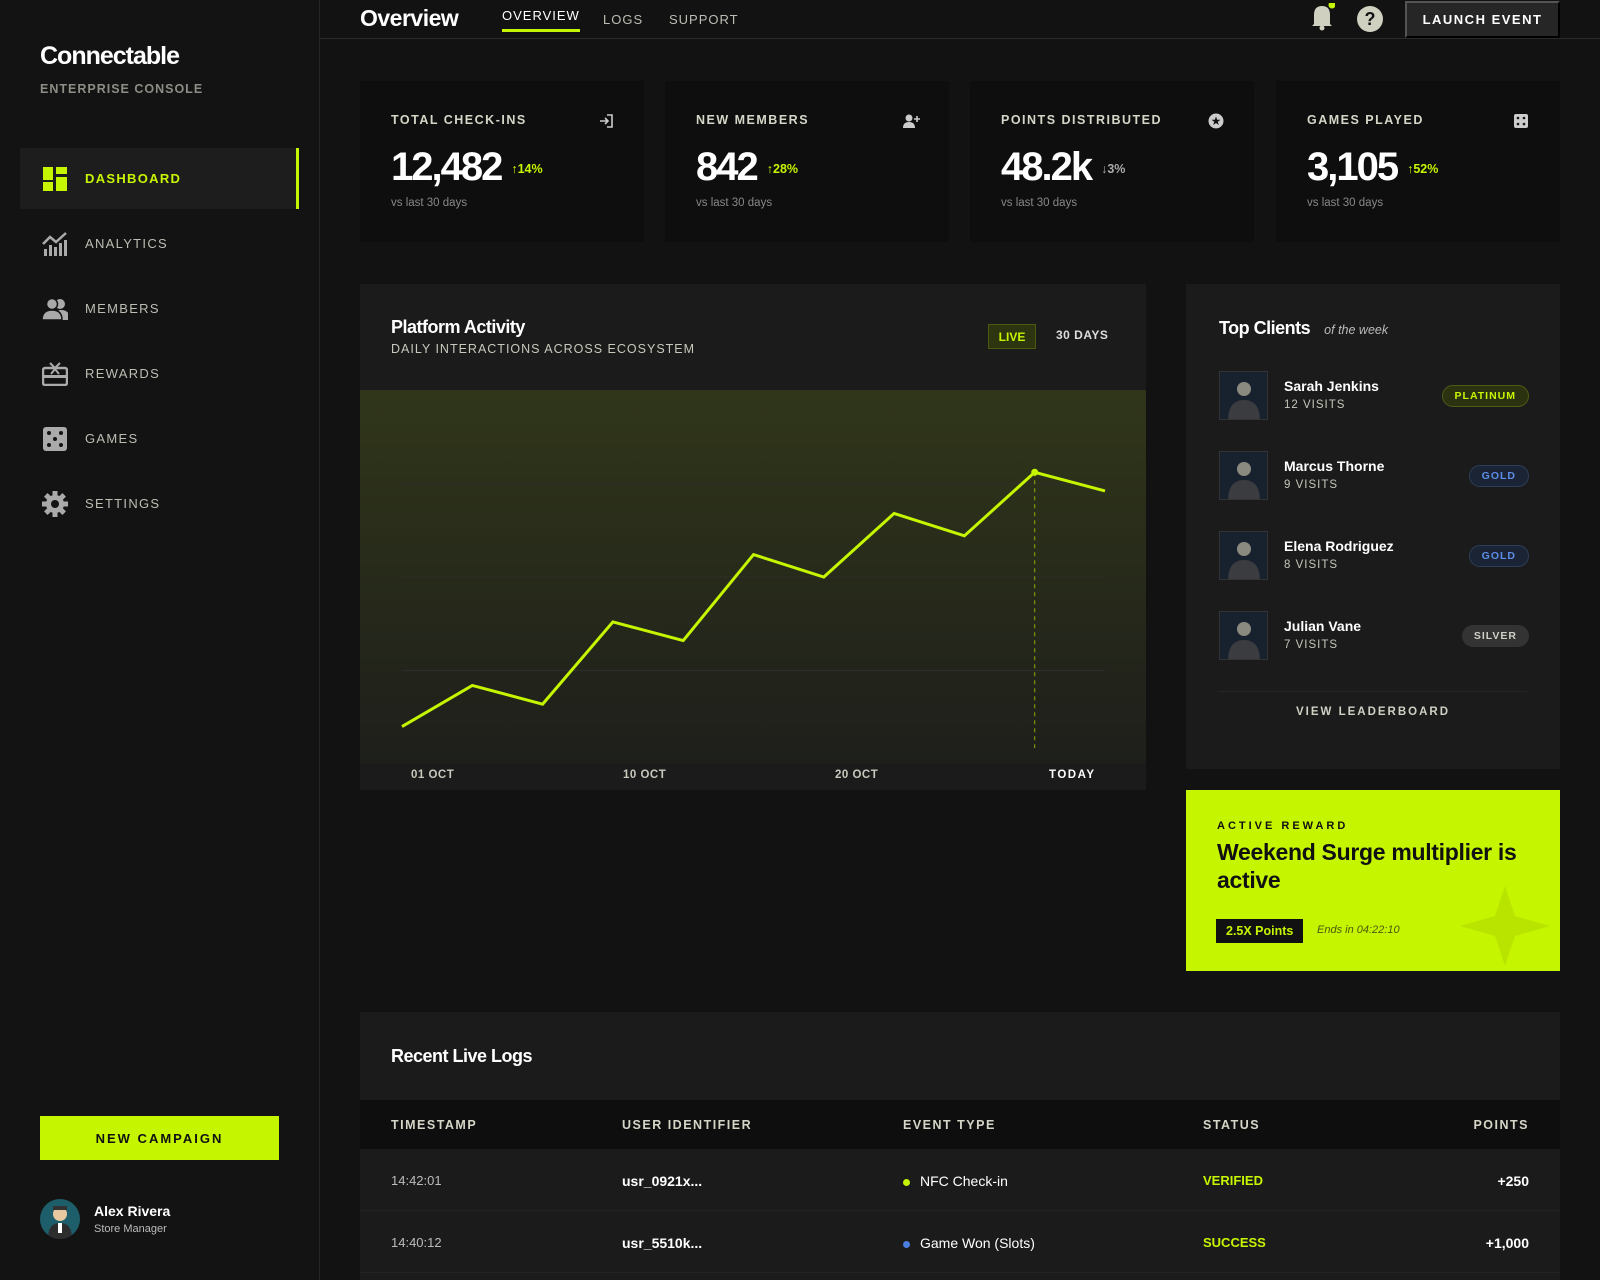  What do you see at coordinates (1482, 19) in the screenshot?
I see `launch-event-button: LAUNCH EVENT` at bounding box center [1482, 19].